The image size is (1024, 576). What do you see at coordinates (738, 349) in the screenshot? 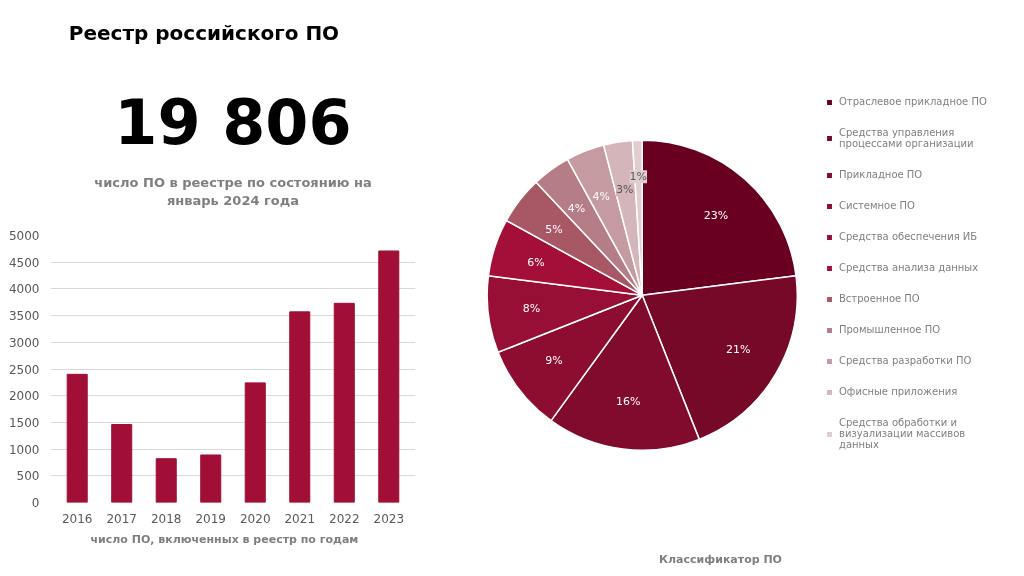
I see `data-label: 21%` at bounding box center [738, 349].